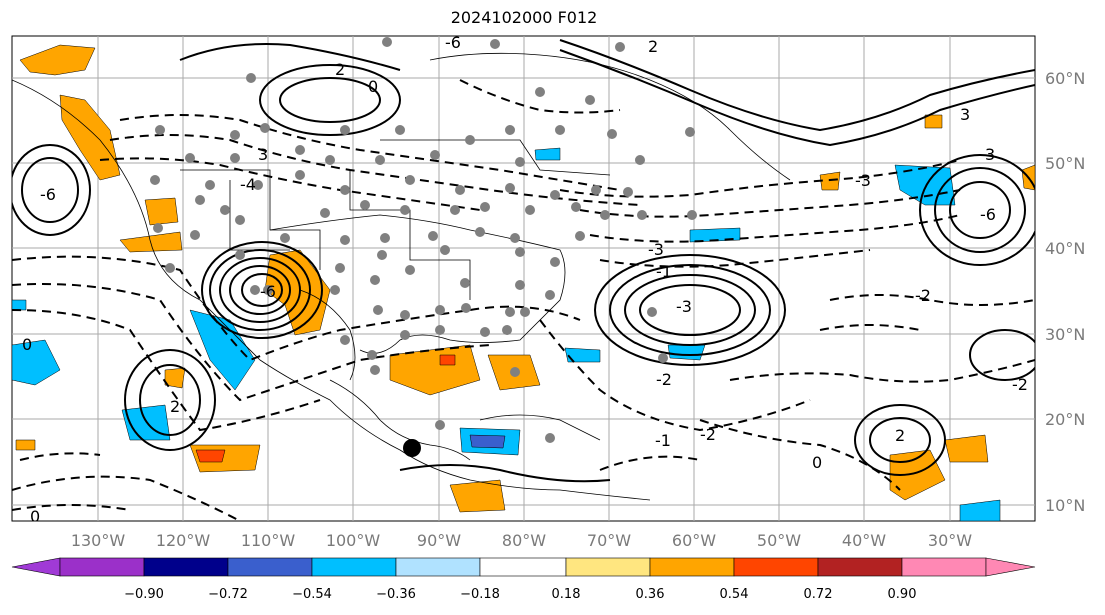  What do you see at coordinates (734, 594) in the screenshot?
I see `colorbar-tick-label: 0.54` at bounding box center [734, 594].